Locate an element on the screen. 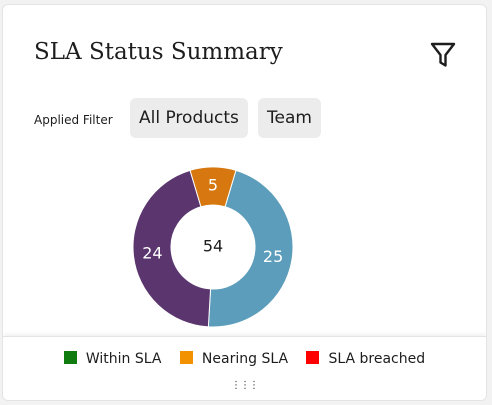  filter-button is located at coordinates (443, 55).